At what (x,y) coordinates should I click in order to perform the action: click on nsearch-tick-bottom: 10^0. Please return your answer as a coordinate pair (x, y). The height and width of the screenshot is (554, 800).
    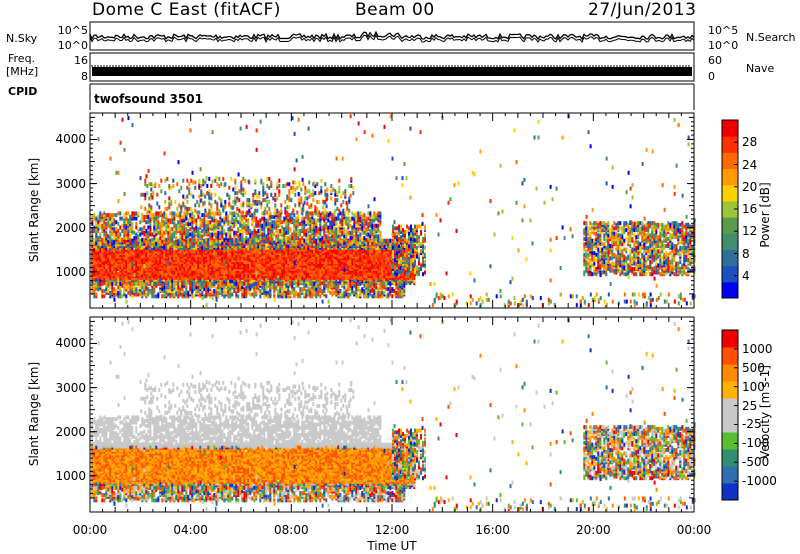
    Looking at the image, I should click on (723, 45).